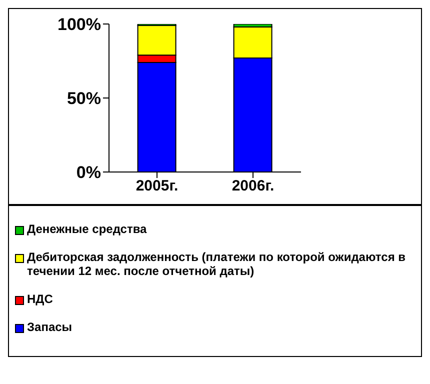 The width and height of the screenshot is (430, 384). I want to click on y-tick-label: 50%, so click(83, 98).